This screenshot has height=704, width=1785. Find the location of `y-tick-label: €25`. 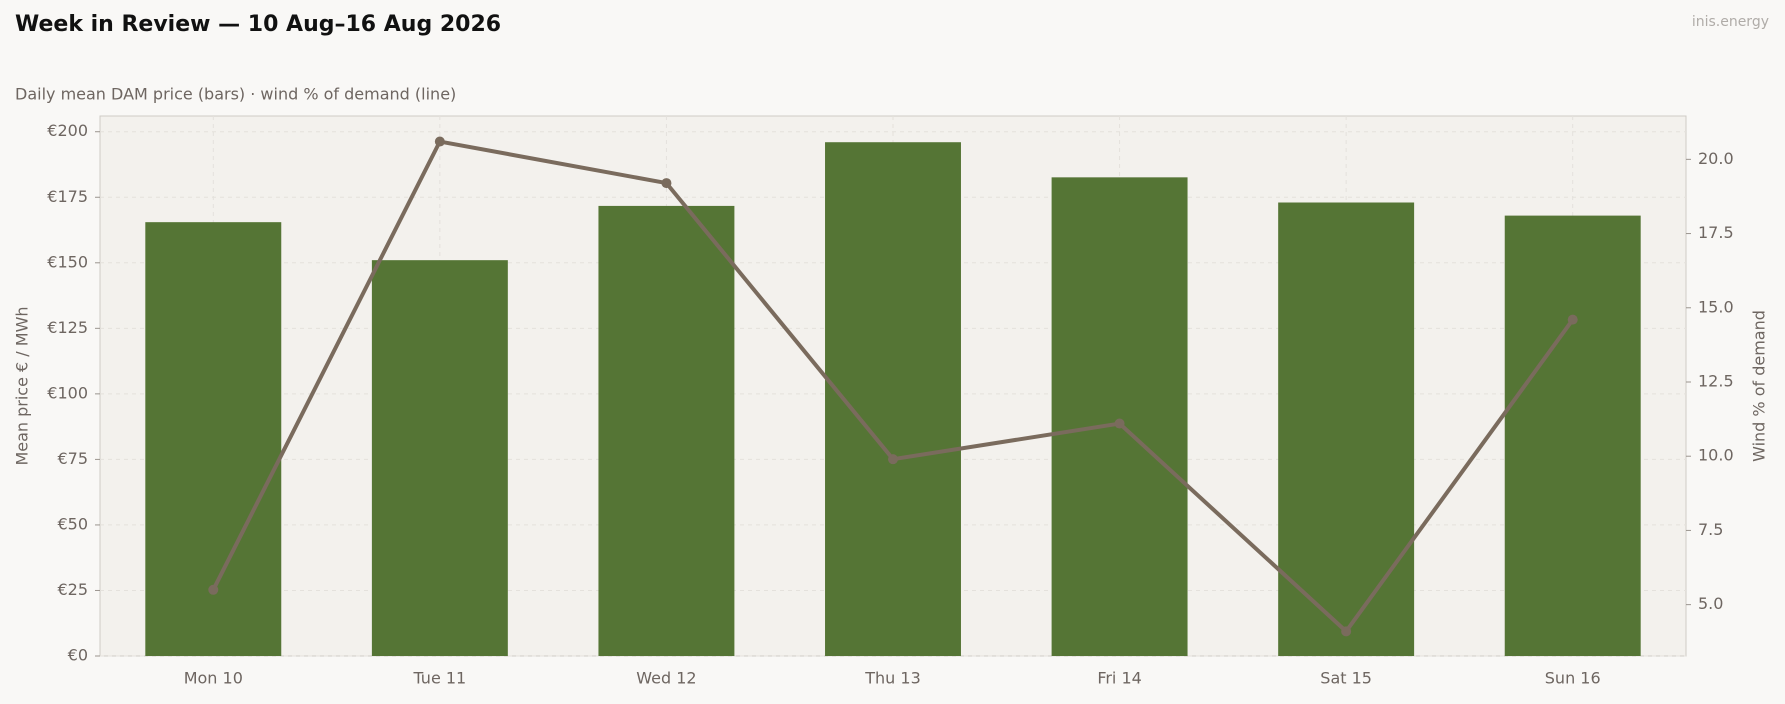

y-tick-label: €25 is located at coordinates (72, 589).